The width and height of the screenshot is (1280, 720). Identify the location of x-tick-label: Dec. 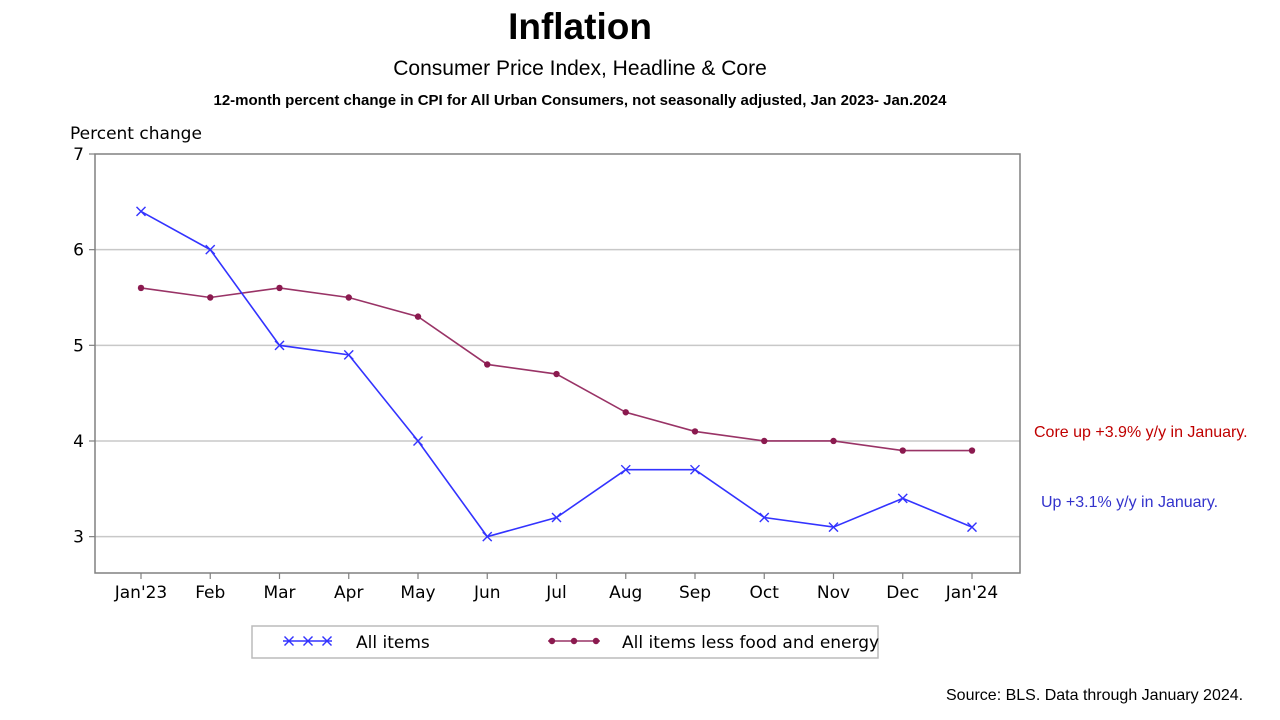
(902, 593).